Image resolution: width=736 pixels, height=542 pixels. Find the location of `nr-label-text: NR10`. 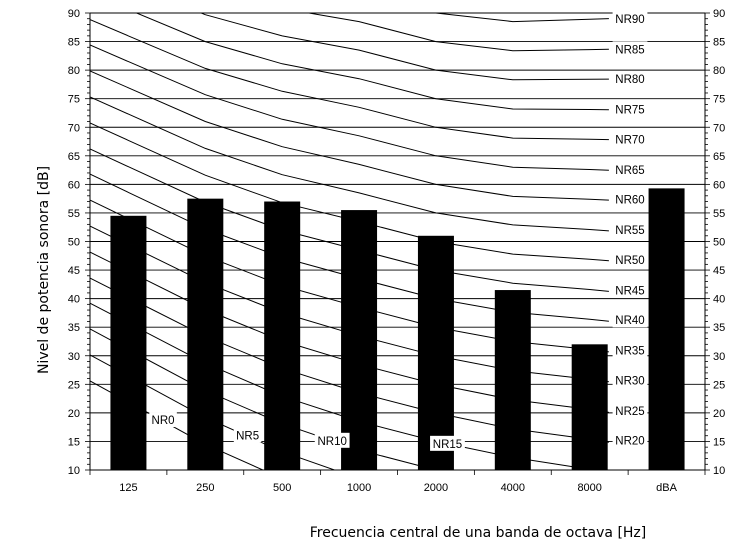

nr-label-text: NR10 is located at coordinates (331, 442).